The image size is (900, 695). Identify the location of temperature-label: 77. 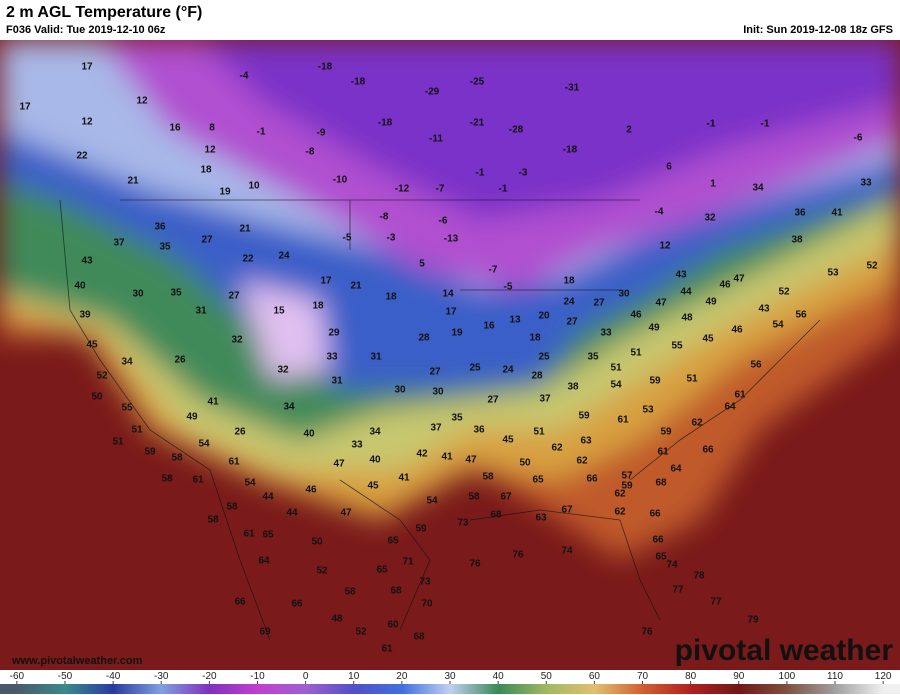
(716, 602).